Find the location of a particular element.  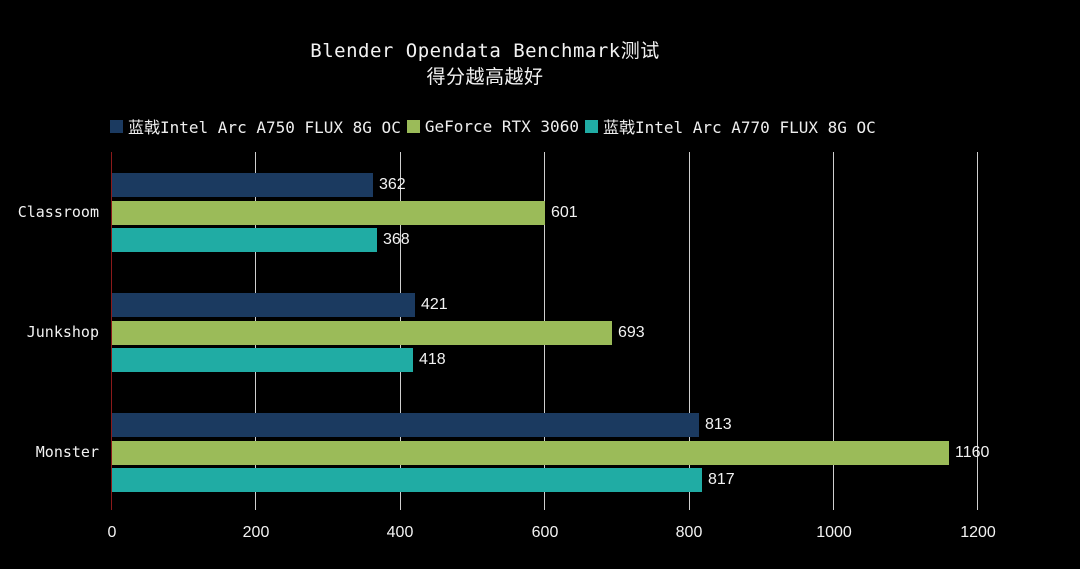

chart-title: Blender Opendata Benchmark测试 得分越高越好 is located at coordinates (485, 64).